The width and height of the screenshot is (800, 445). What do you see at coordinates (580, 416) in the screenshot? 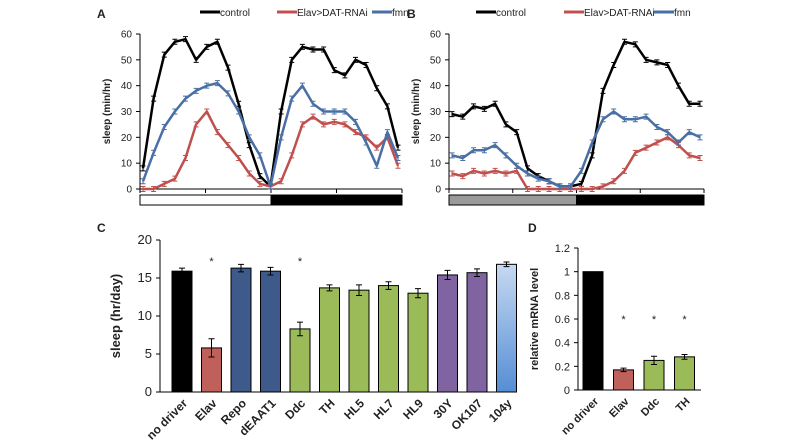
I see `panel-d-x-category-label: no driver` at bounding box center [580, 416].